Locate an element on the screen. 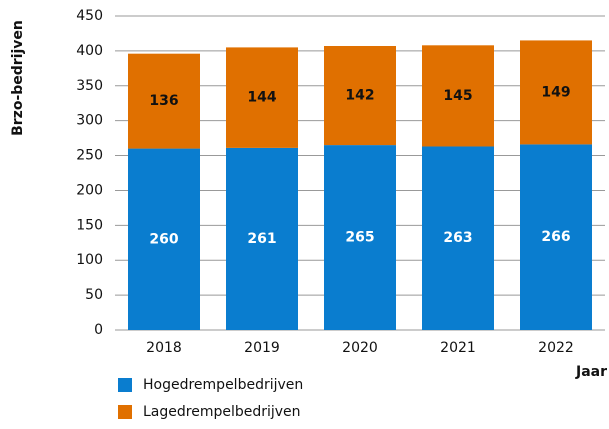  legend-label: Lagedrempelbedrijven is located at coordinates (222, 412).